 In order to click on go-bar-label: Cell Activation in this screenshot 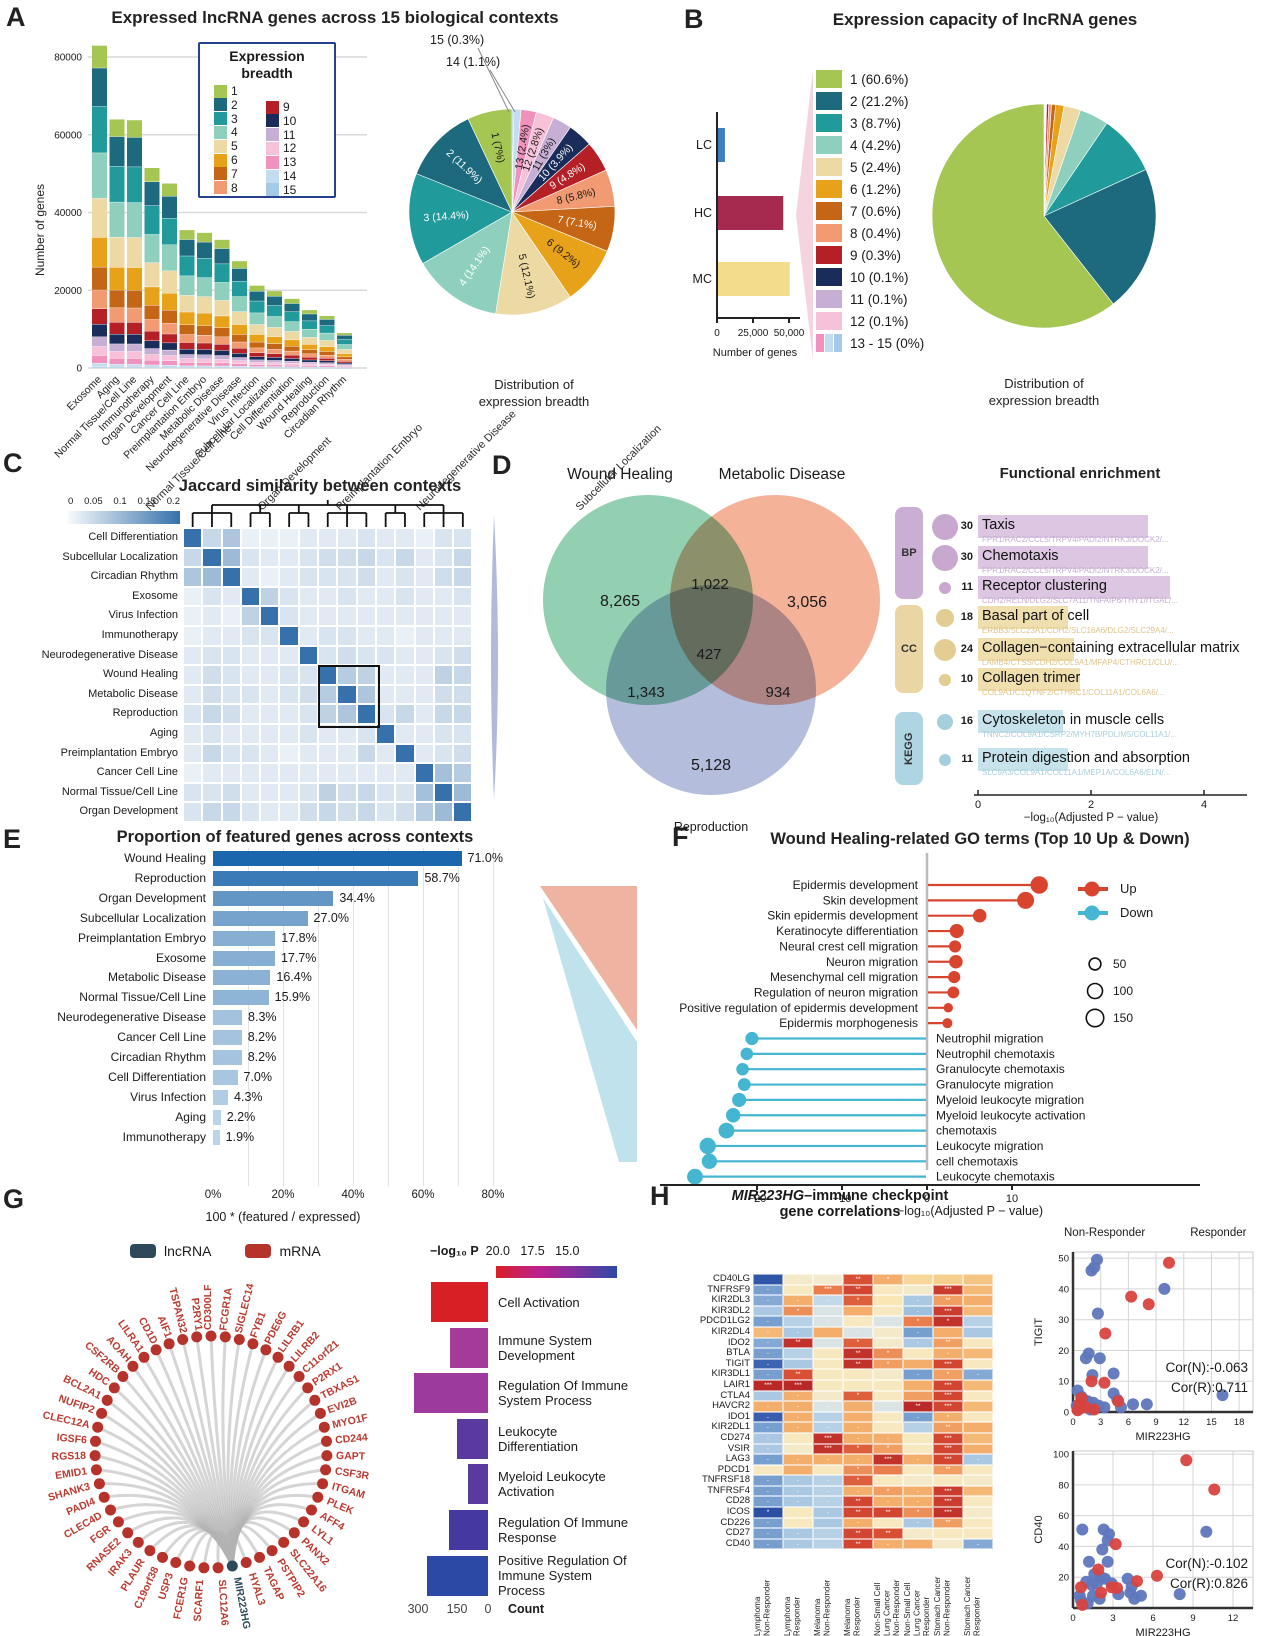, I will do `click(539, 1302)`.